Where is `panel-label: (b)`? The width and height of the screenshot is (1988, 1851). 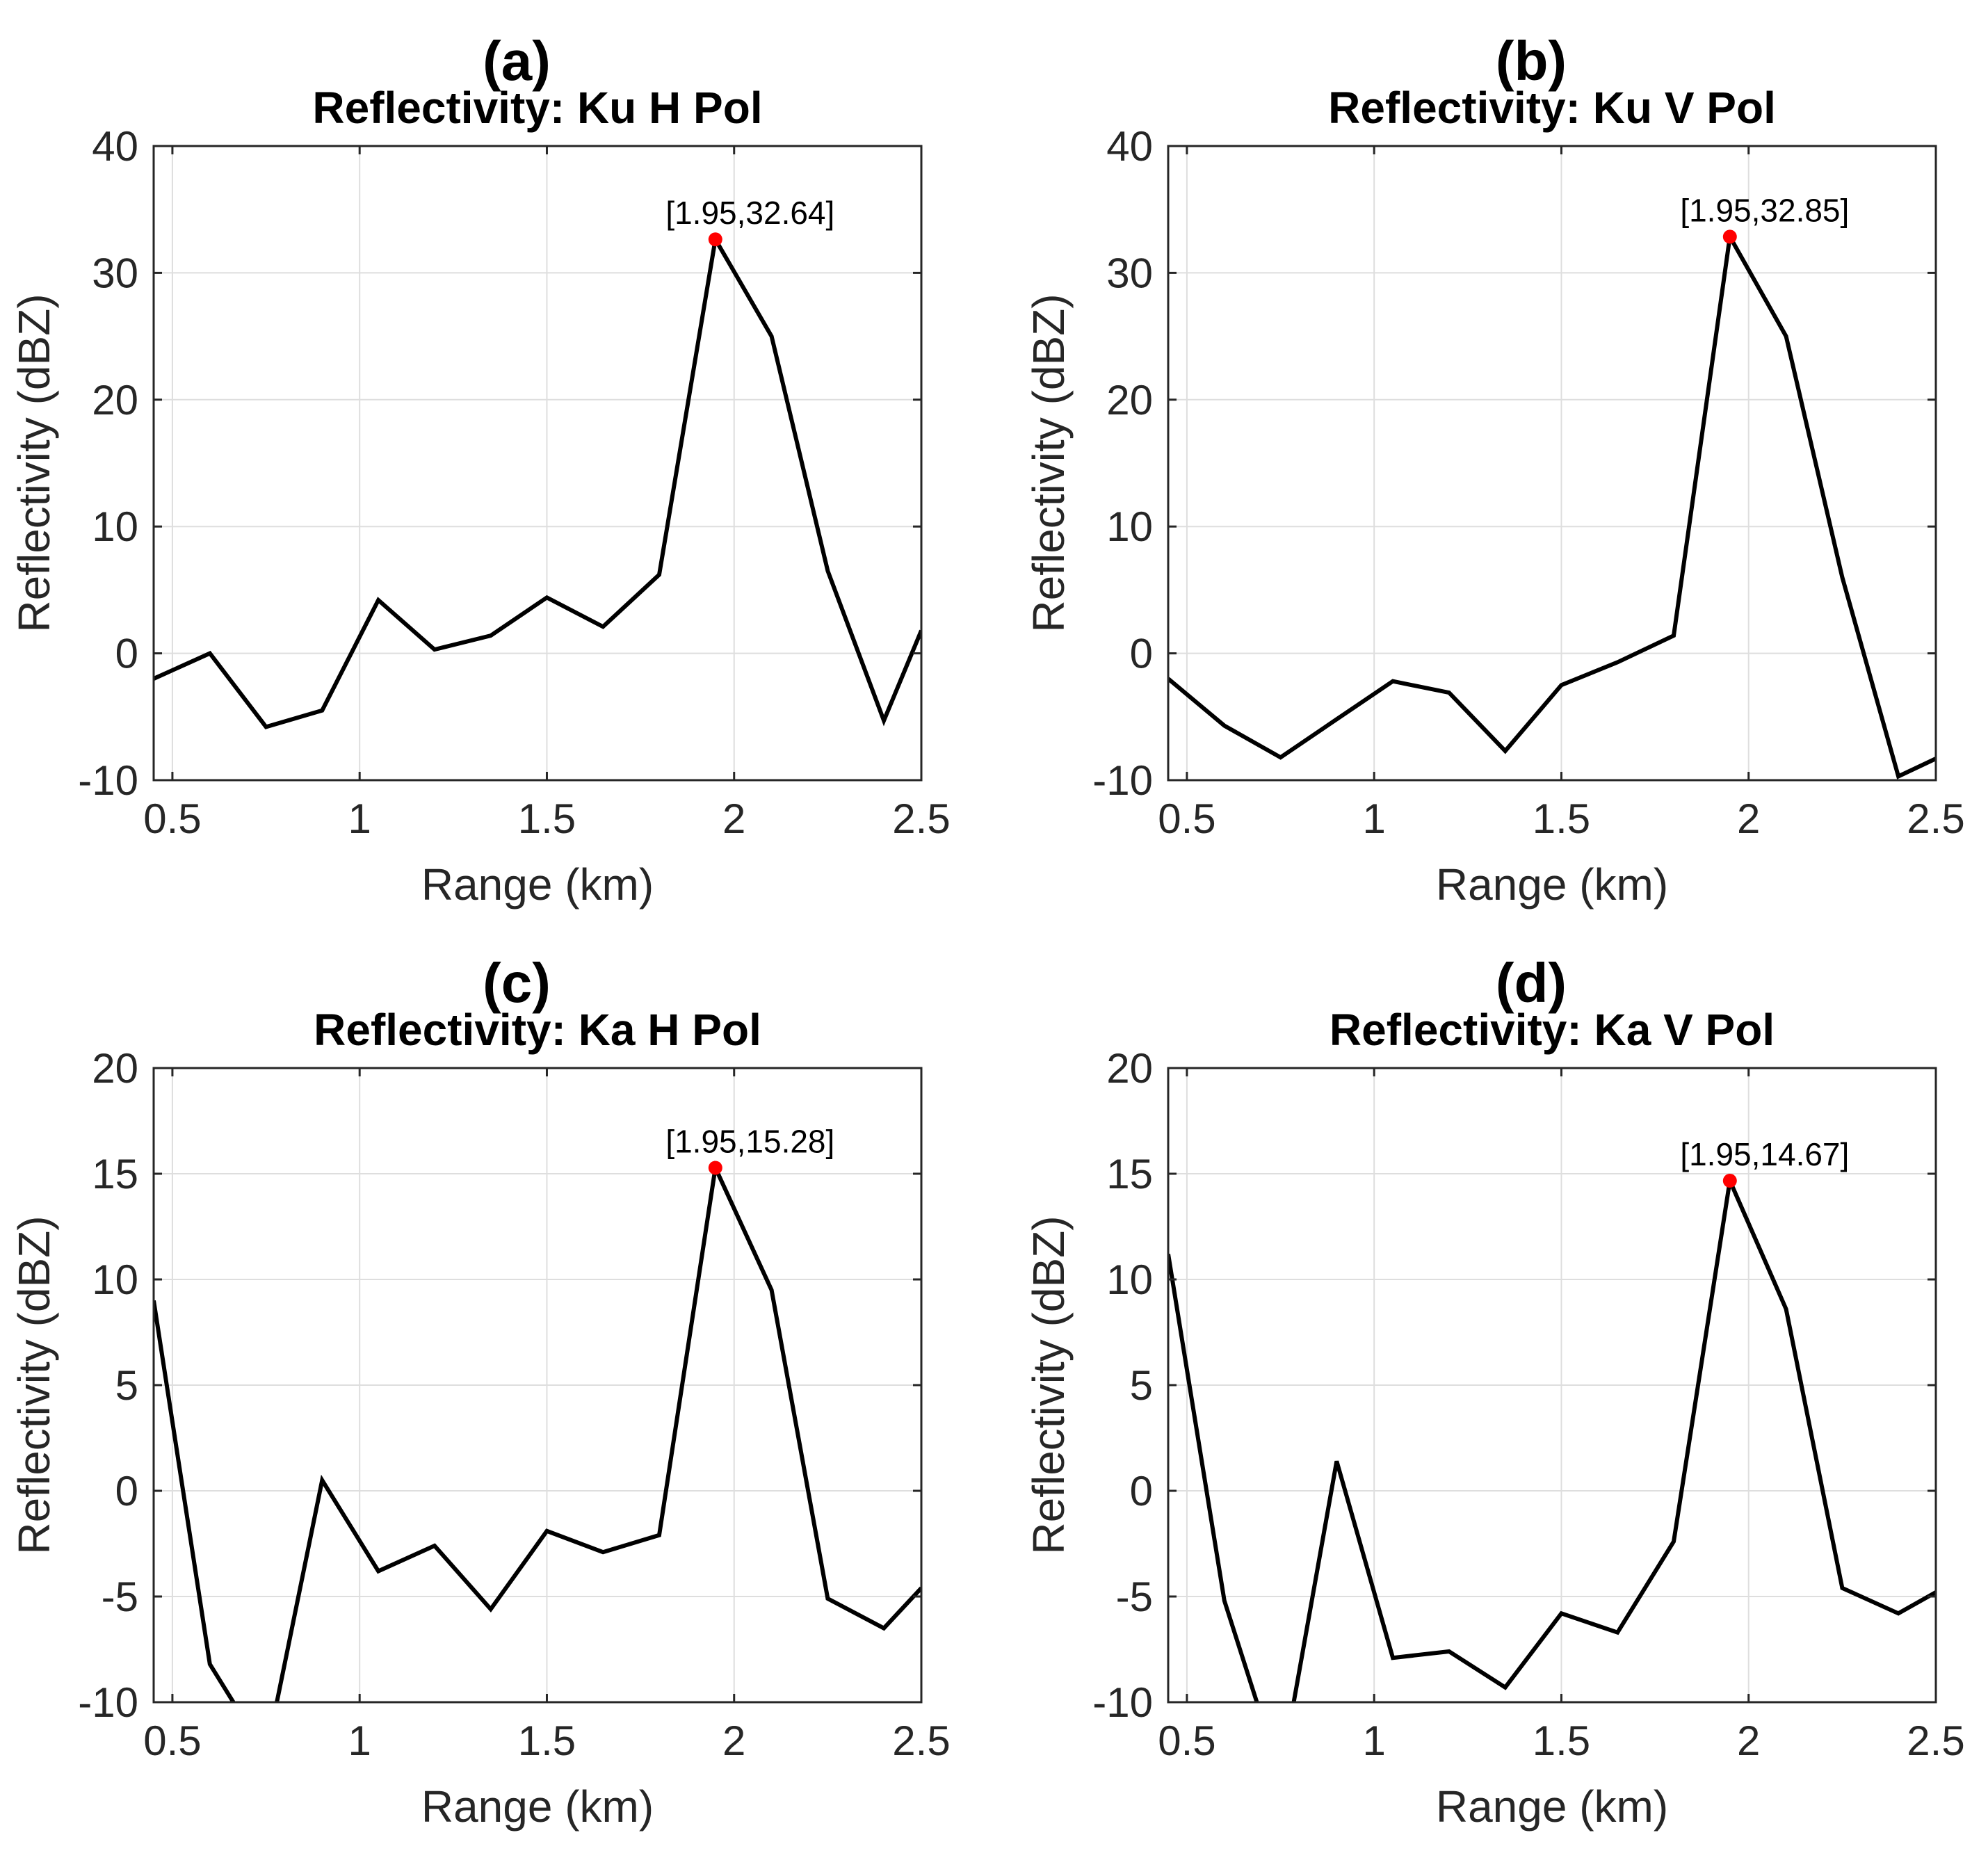 panel-label: (b) is located at coordinates (1532, 61).